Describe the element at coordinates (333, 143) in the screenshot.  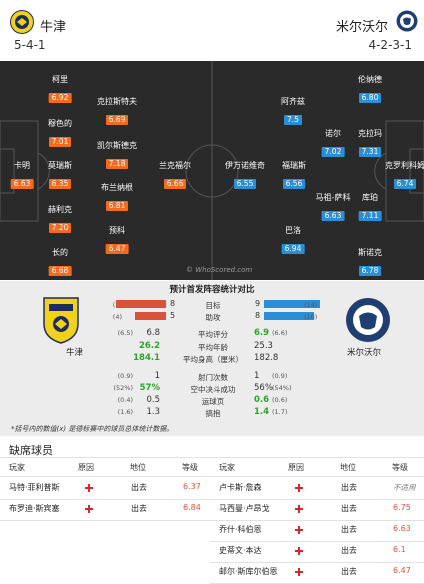
I see `away-player: 诺尔 7.02` at that location.